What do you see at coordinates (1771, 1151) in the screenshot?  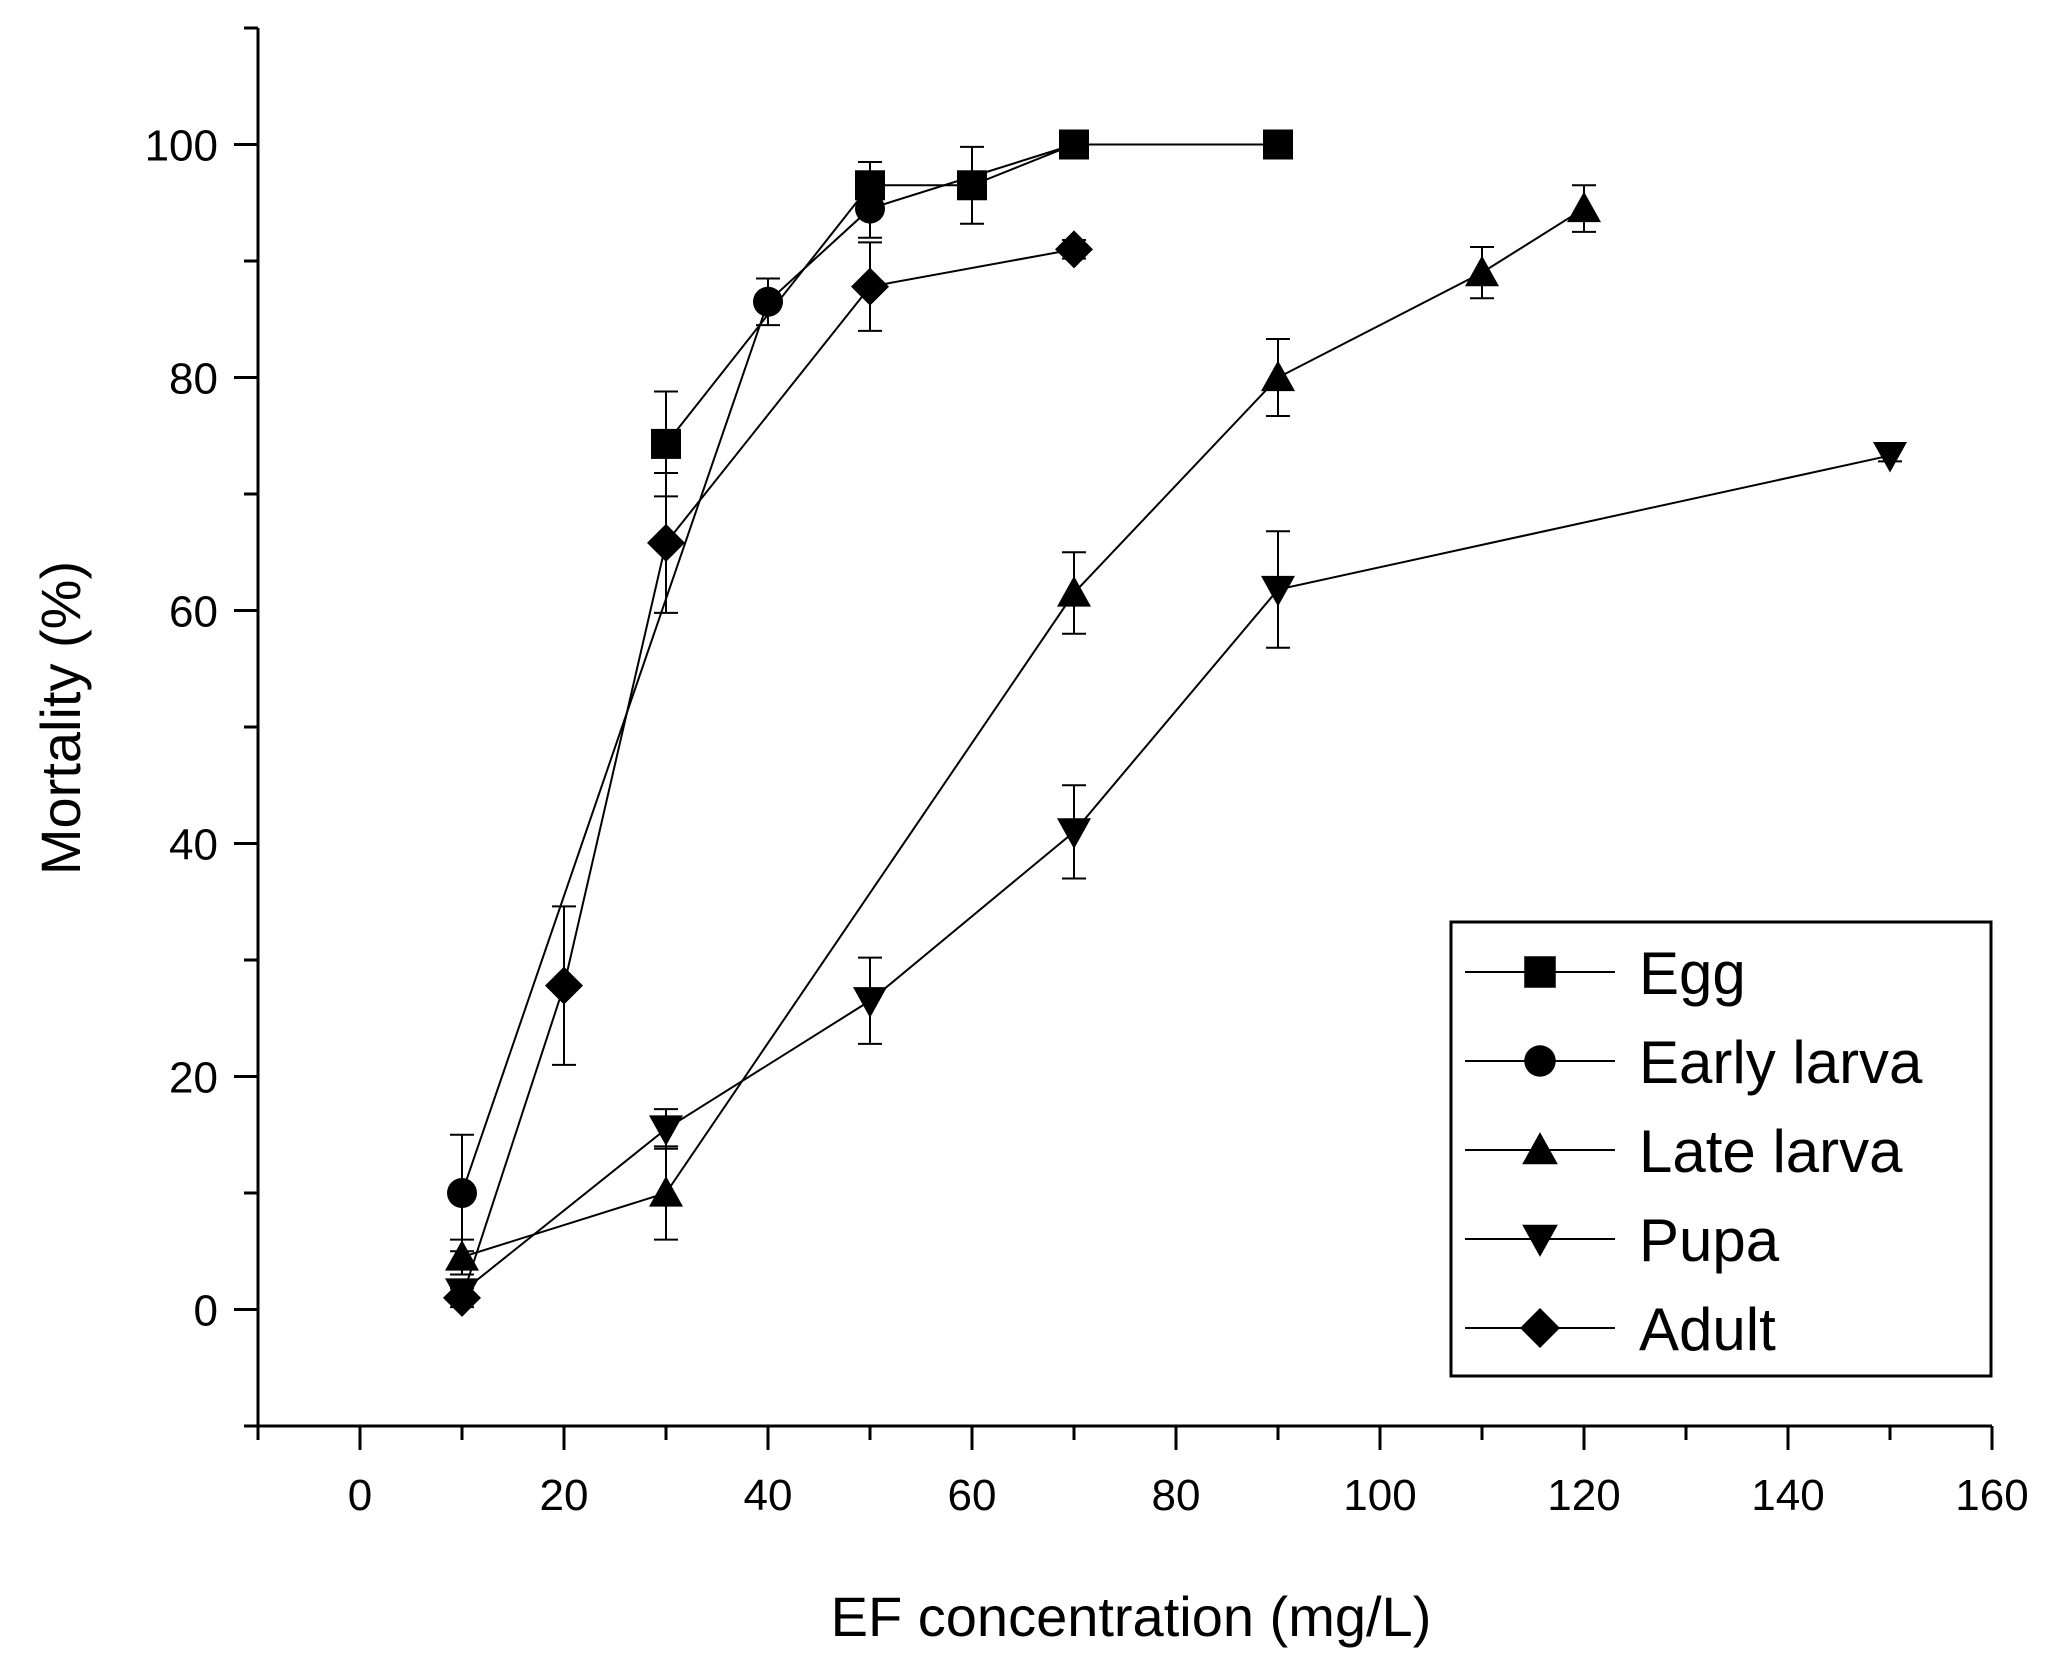 I see `legend-label-late-larva: Late larva` at bounding box center [1771, 1151].